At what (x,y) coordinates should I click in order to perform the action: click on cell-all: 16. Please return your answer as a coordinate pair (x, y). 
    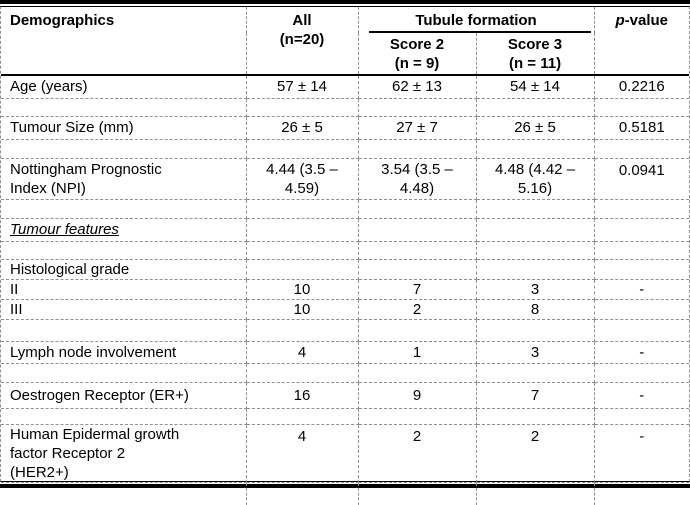
    Looking at the image, I should click on (302, 395).